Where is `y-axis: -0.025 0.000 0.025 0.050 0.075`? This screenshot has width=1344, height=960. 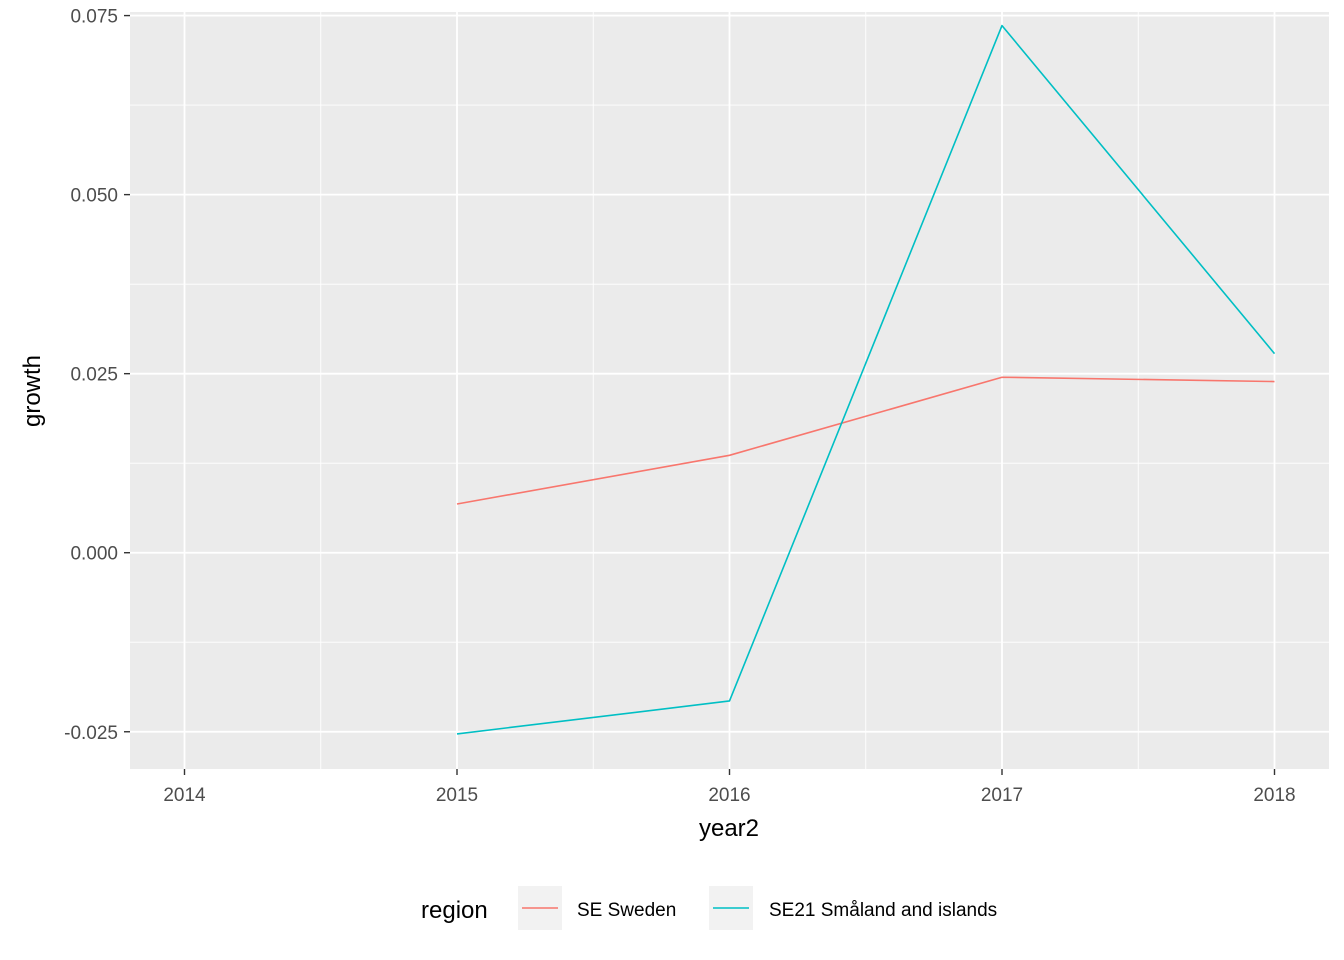 y-axis: -0.025 0.000 0.025 0.050 0.075 is located at coordinates (97, 375).